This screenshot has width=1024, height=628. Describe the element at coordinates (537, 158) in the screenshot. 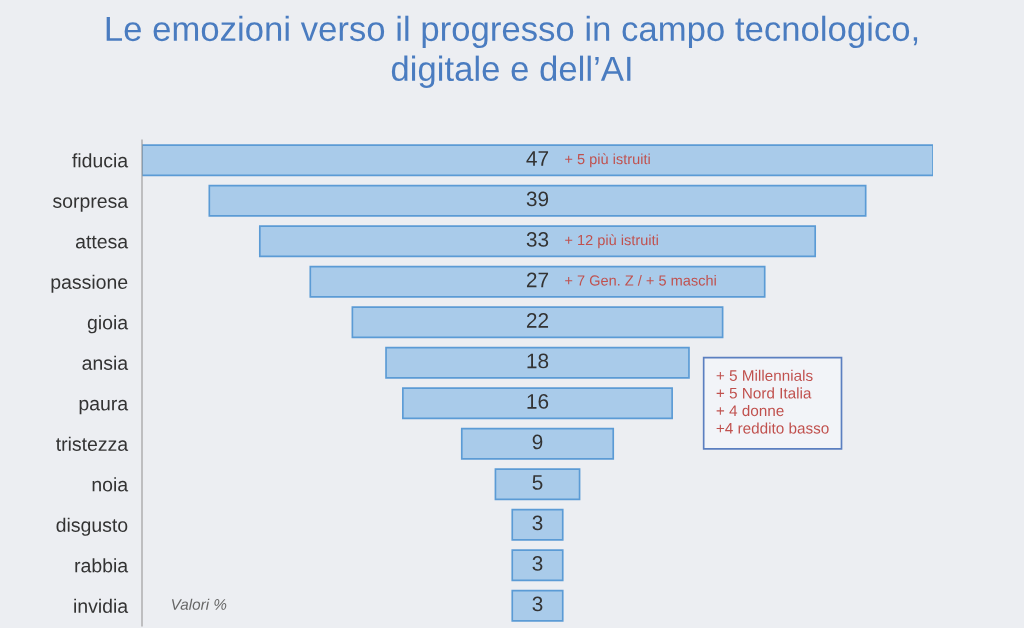

I see `data-label: 47` at that location.